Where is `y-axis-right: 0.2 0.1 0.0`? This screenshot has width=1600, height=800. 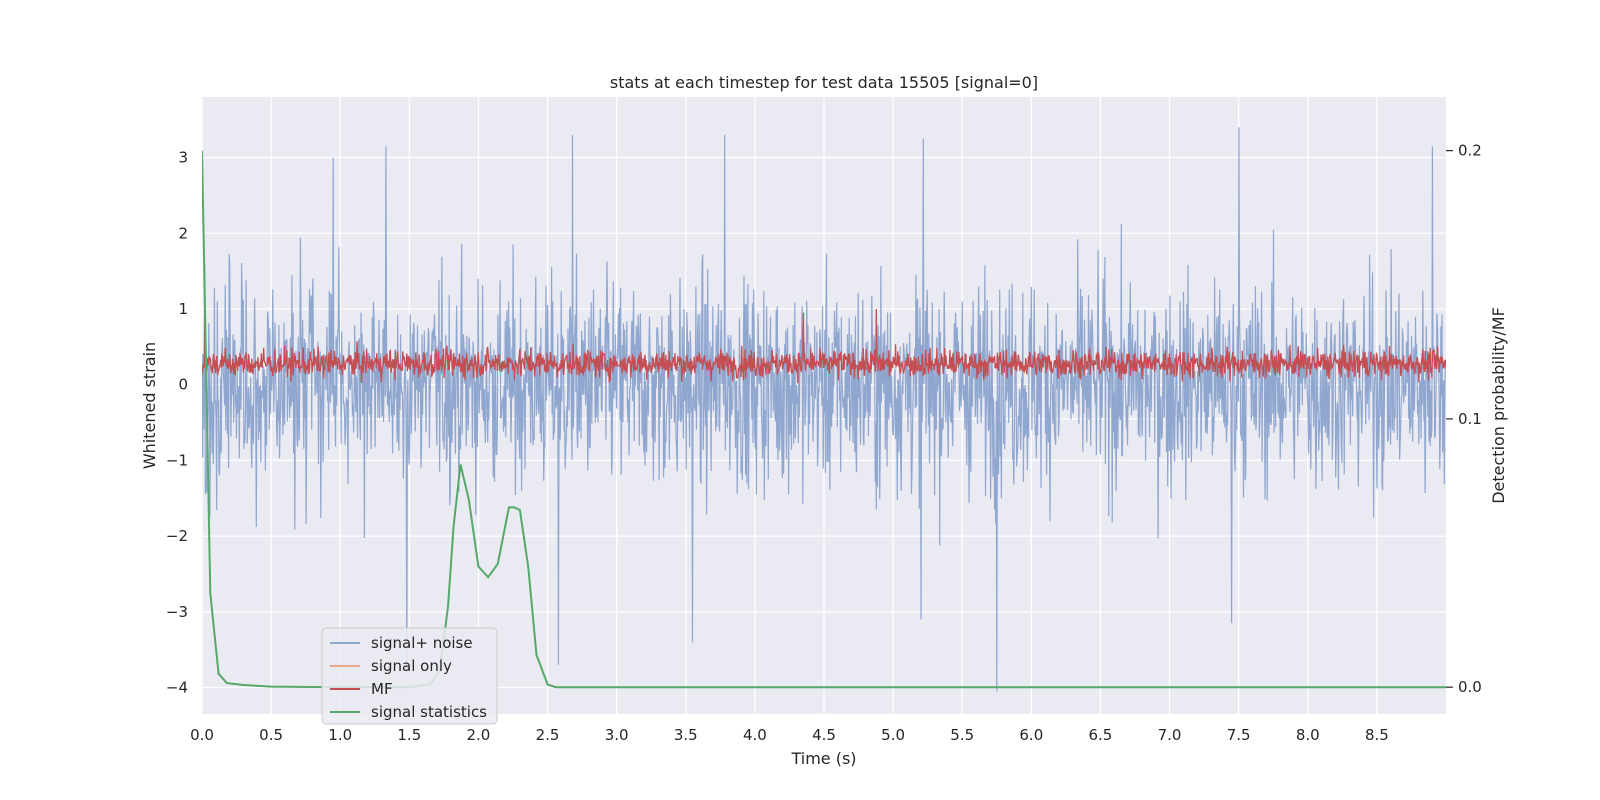
y-axis-right: 0.2 0.1 0.0 is located at coordinates (1464, 419).